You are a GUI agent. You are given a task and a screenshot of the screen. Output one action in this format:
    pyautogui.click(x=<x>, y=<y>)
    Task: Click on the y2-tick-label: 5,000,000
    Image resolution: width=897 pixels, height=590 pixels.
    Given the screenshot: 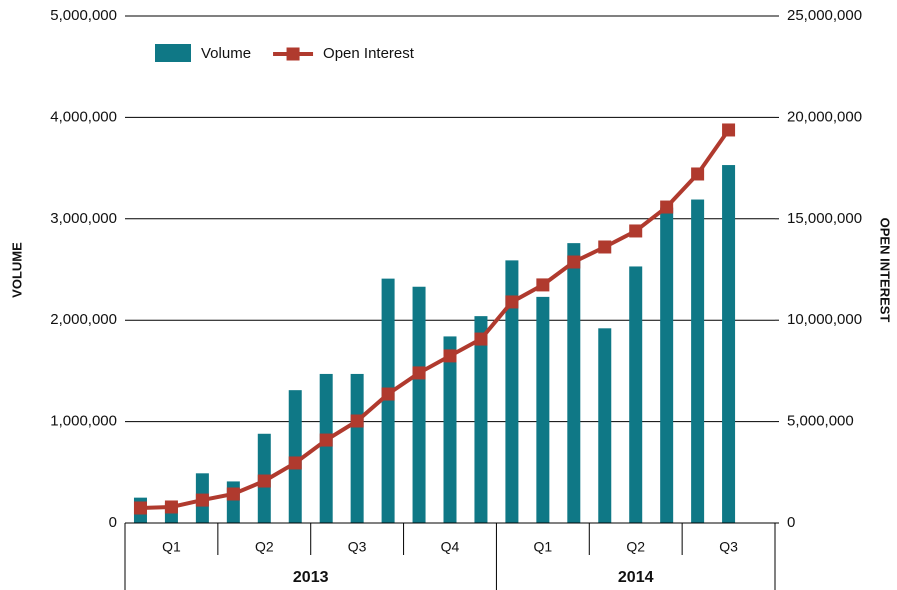 What is the action you would take?
    pyautogui.click(x=820, y=421)
    